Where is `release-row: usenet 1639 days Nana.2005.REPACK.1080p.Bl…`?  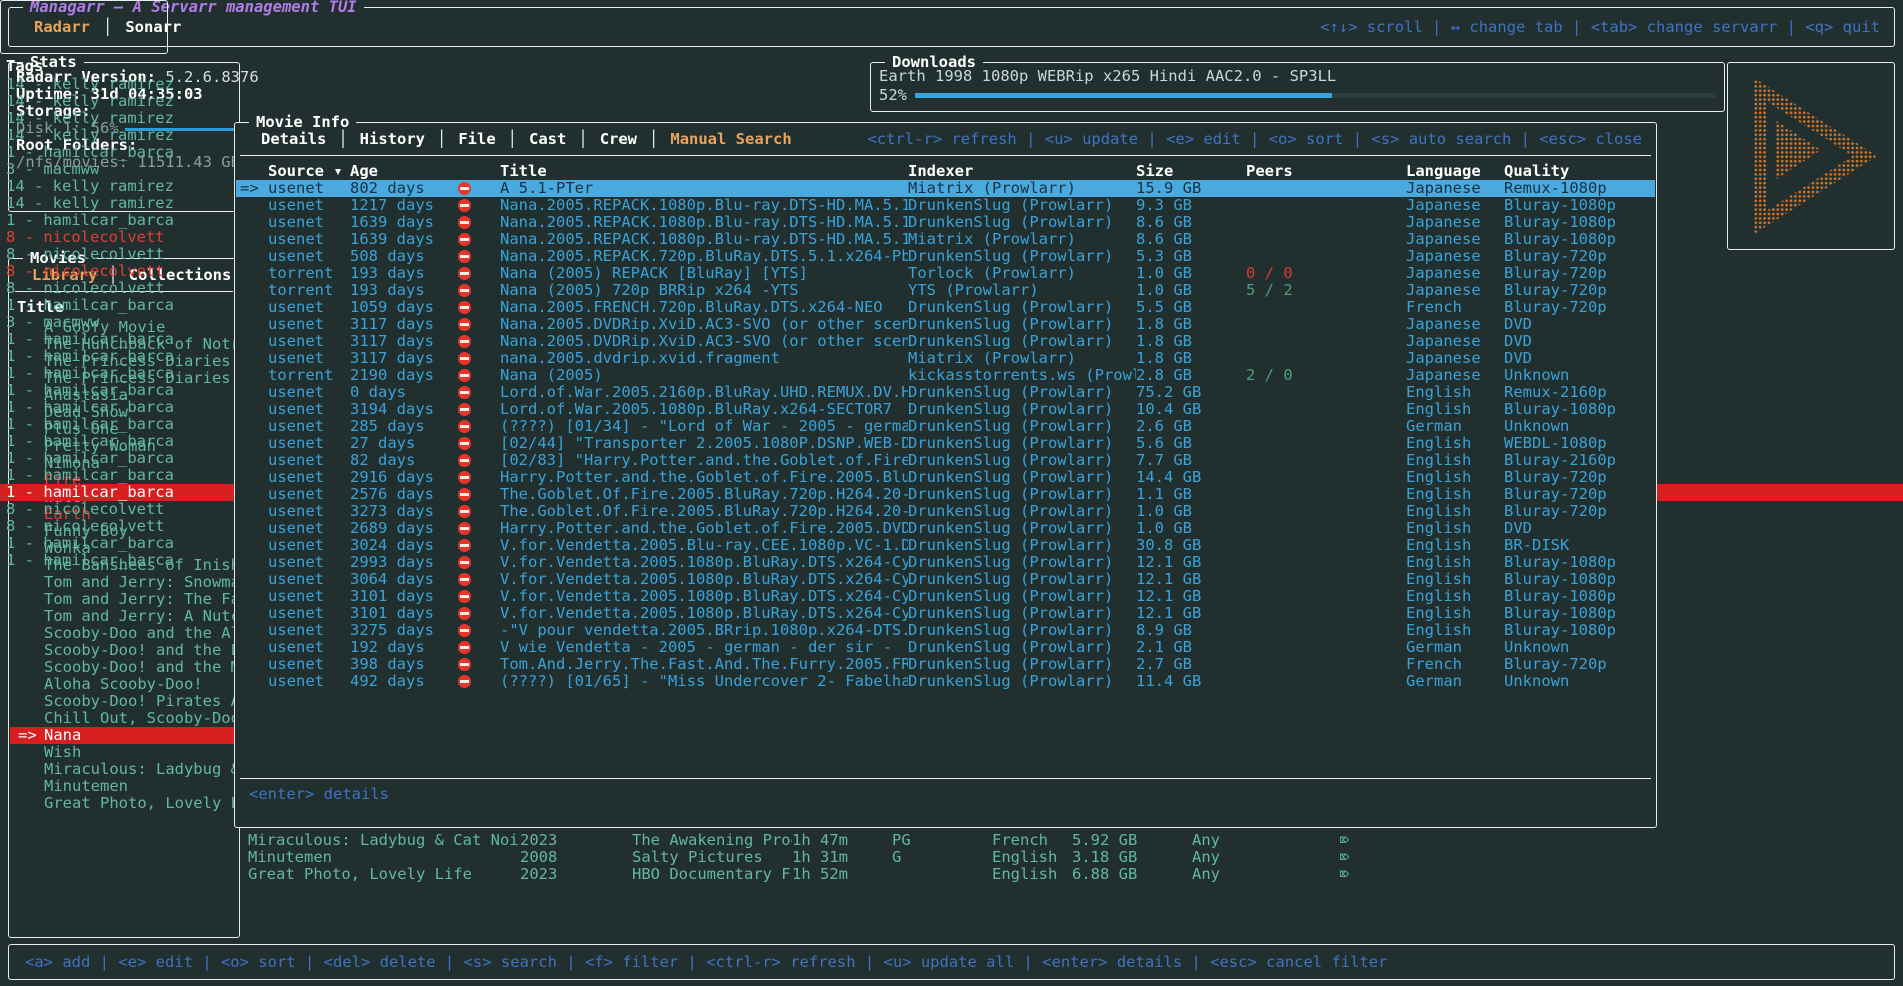
release-row: usenet 1639 days Nana.2005.REPACK.1080p.Bl… is located at coordinates (945, 222).